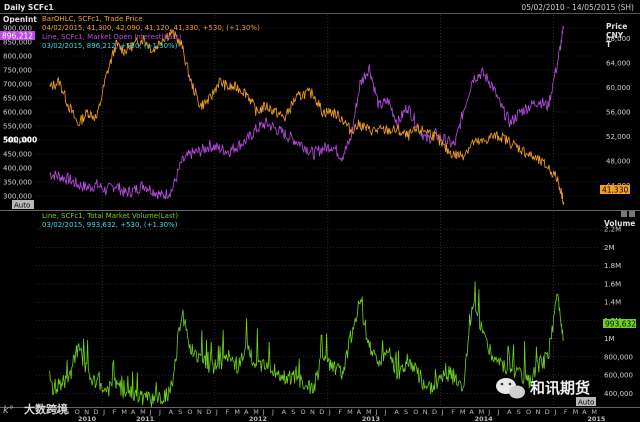  I want to click on left-watermark-logo: k°, so click(8, 410).